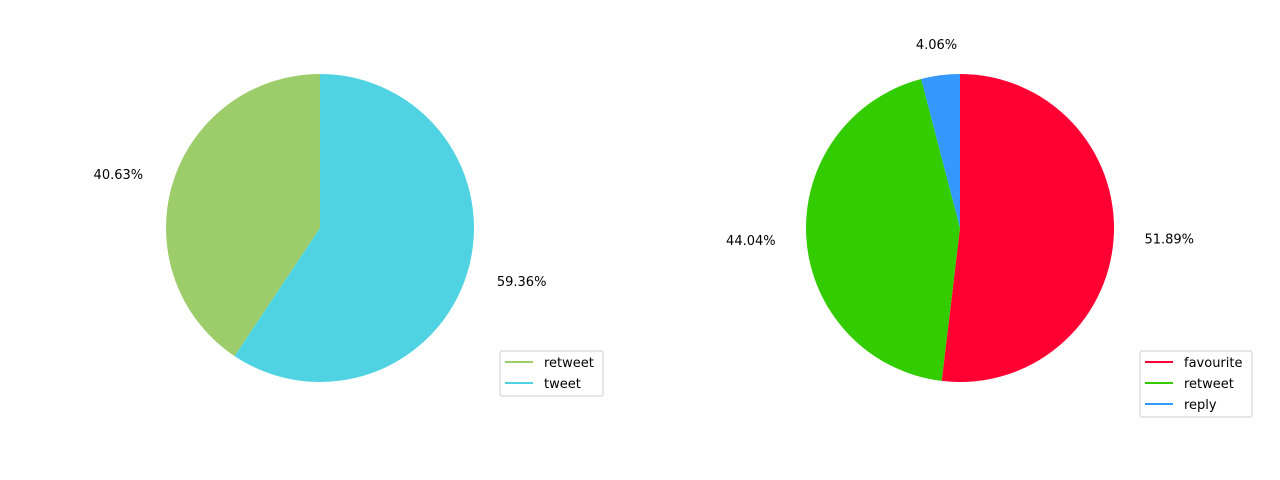 Image resolution: width=1280 pixels, height=480 pixels. Describe the element at coordinates (1027, 228) in the screenshot. I see `pie-slice-favourite` at that location.